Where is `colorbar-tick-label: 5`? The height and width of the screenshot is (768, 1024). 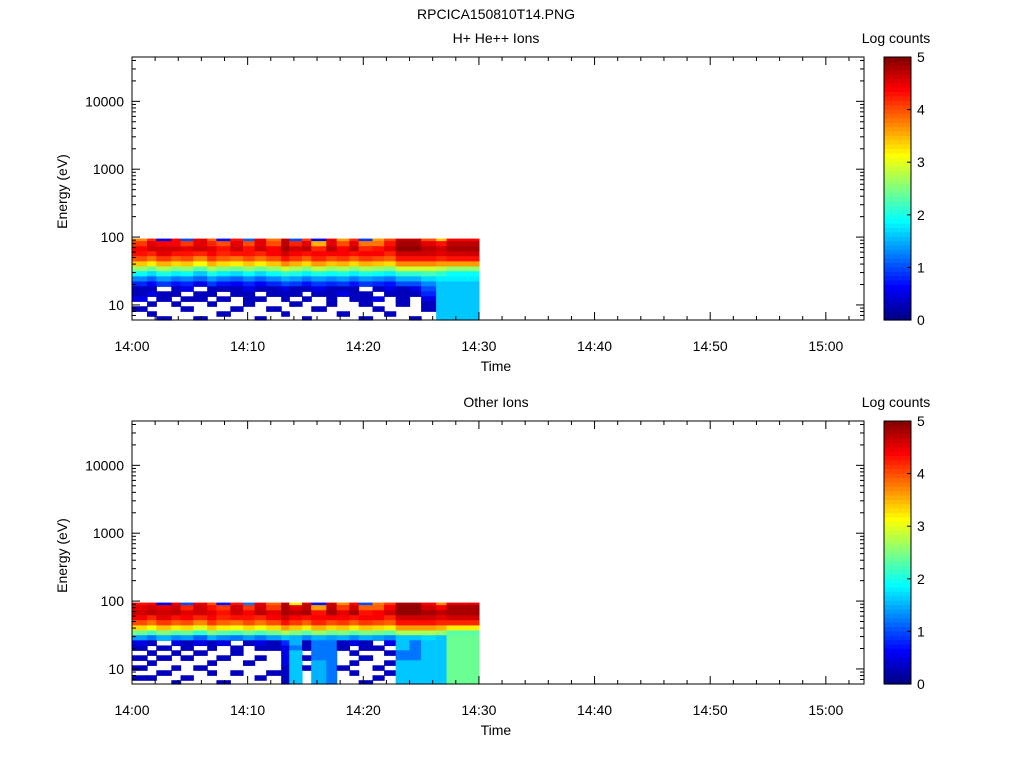
colorbar-tick-label: 5 is located at coordinates (921, 421).